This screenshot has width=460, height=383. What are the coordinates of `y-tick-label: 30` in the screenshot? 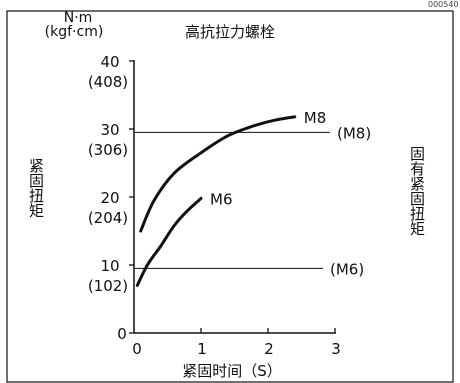 It's located at (109, 130).